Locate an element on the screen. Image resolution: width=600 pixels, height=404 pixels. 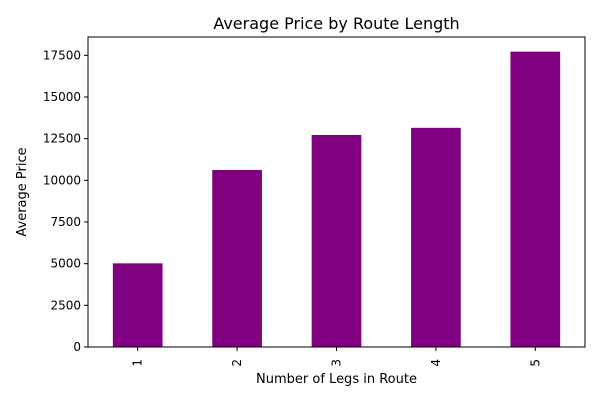
x-axis-label: Number of Legs in Route is located at coordinates (336, 379).